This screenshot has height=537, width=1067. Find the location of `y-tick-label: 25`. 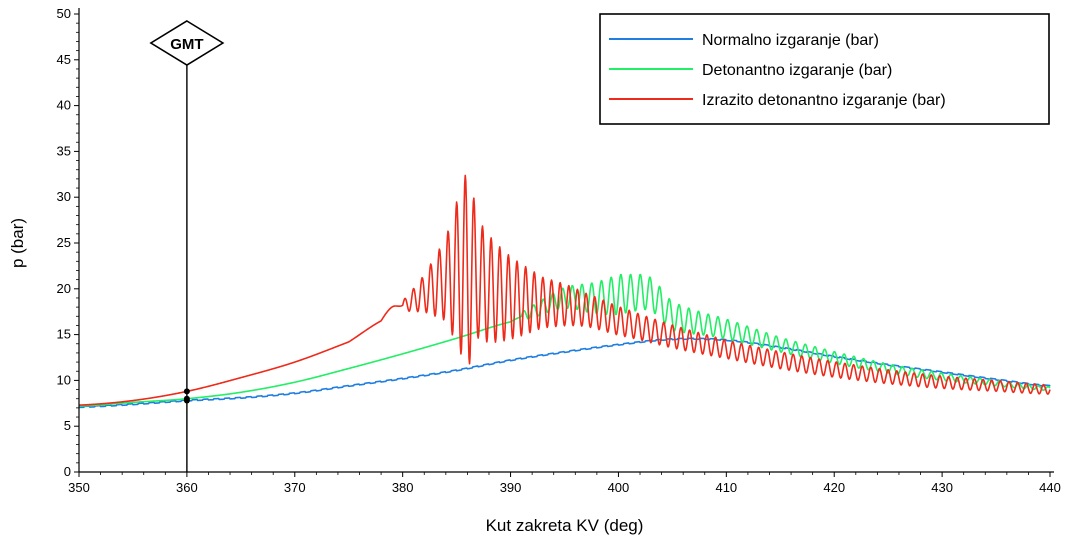

y-tick-label: 25 is located at coordinates (64, 242).